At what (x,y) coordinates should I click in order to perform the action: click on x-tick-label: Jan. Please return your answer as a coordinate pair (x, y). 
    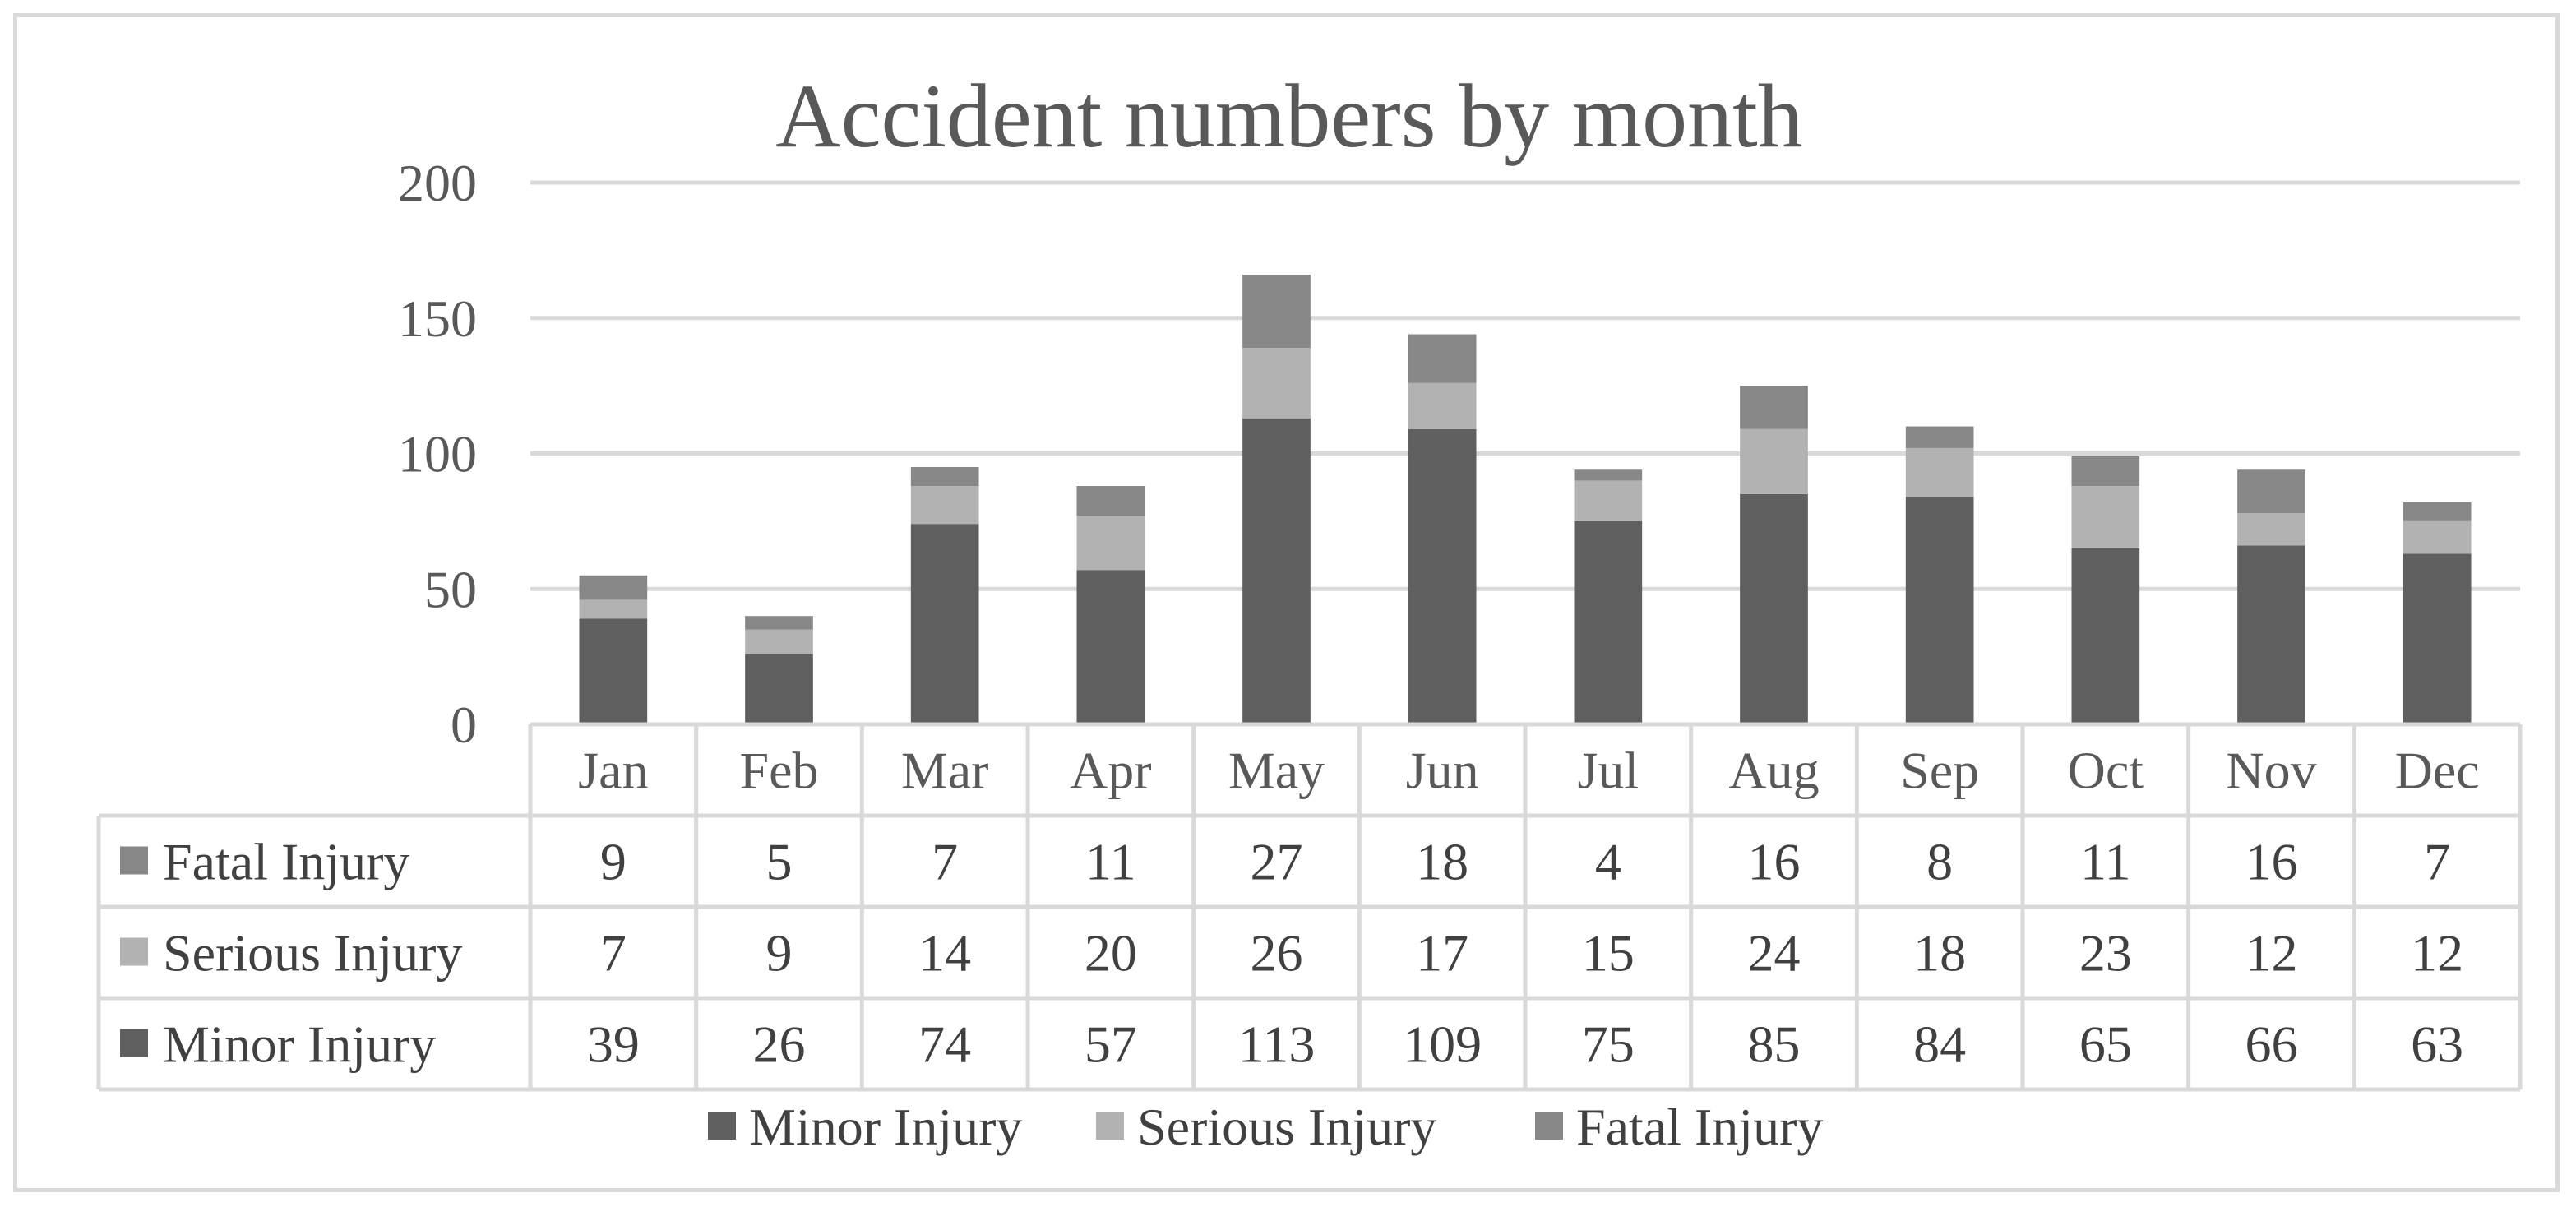
    Looking at the image, I should click on (613, 771).